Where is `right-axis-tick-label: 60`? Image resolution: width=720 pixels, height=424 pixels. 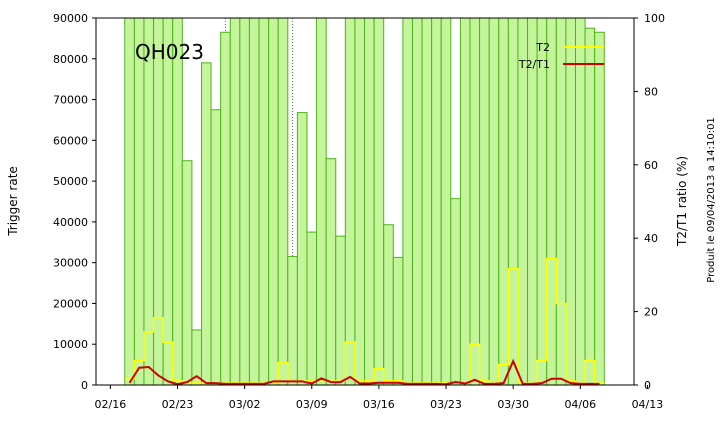 right-axis-tick-label: 60 is located at coordinates (651, 165).